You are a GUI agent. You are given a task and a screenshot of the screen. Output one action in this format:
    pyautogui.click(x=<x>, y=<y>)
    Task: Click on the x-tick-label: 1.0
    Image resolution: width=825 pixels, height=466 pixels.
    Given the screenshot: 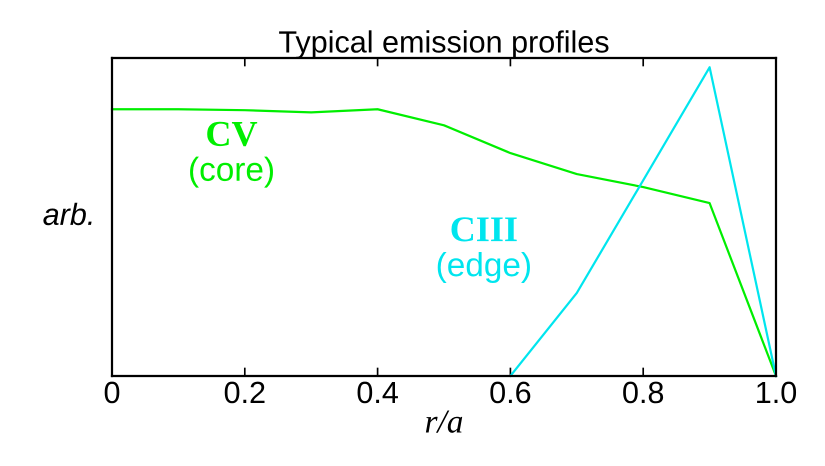 What is the action you would take?
    pyautogui.click(x=776, y=393)
    